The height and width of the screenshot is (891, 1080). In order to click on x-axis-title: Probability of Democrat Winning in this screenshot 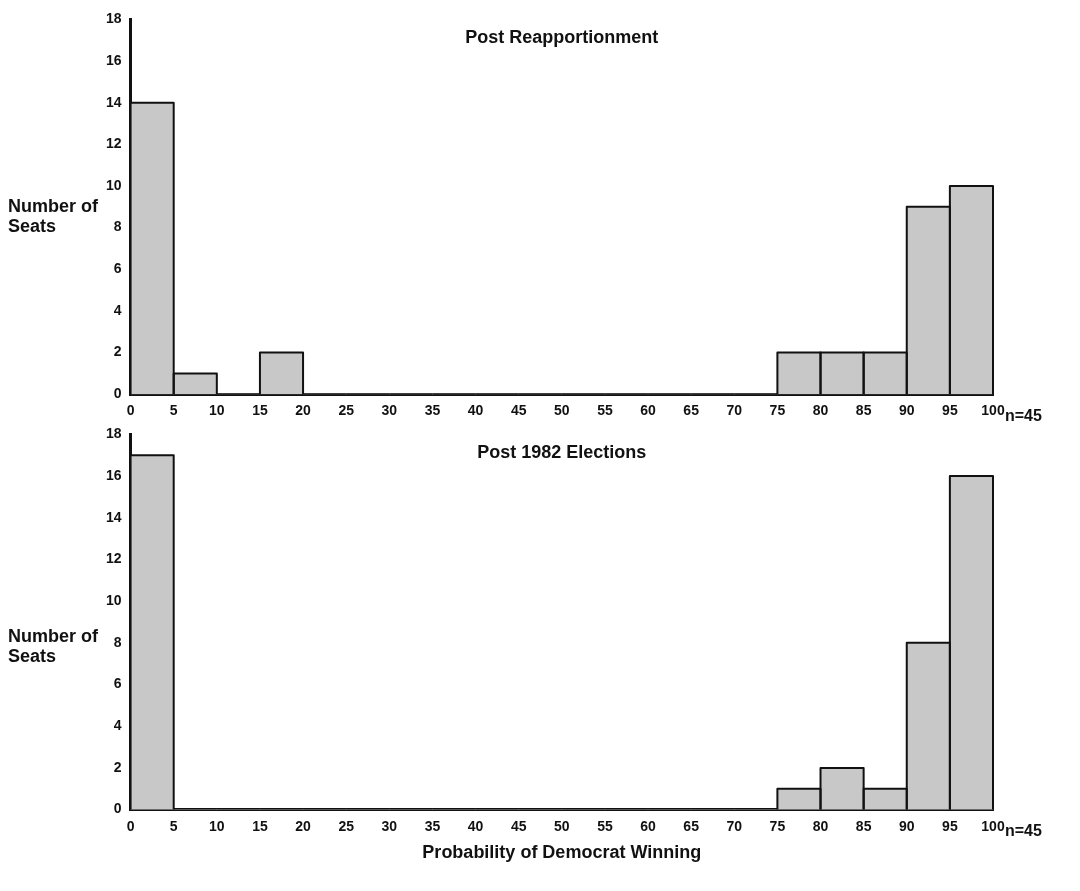, I will do `click(562, 852)`.